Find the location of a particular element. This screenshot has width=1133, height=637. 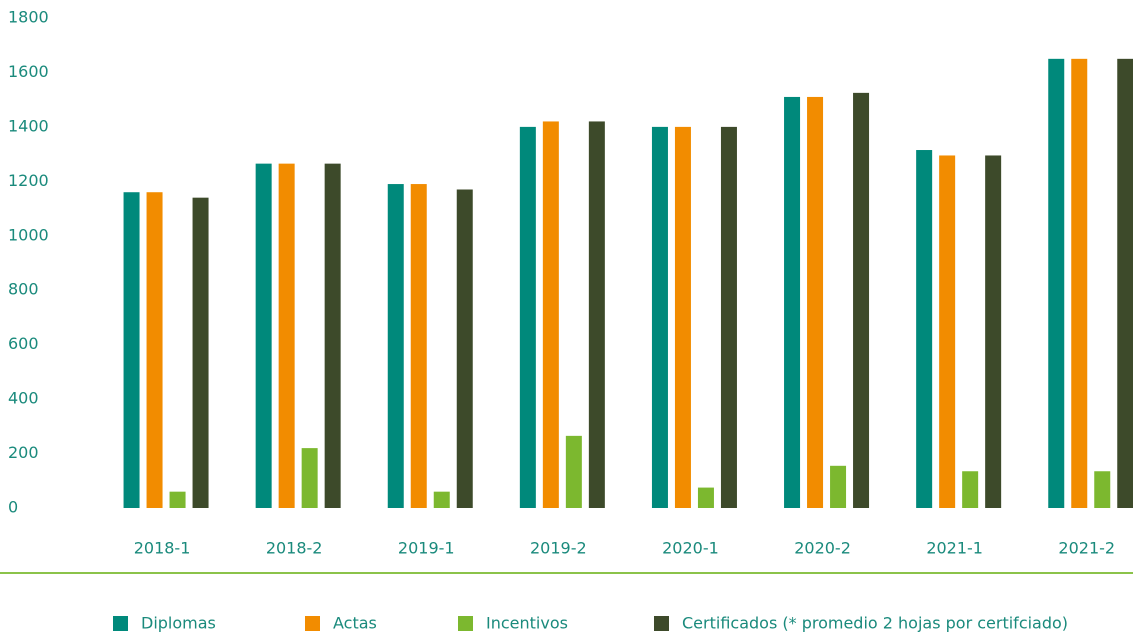

y-tick-label: 800 is located at coordinates (23, 289).